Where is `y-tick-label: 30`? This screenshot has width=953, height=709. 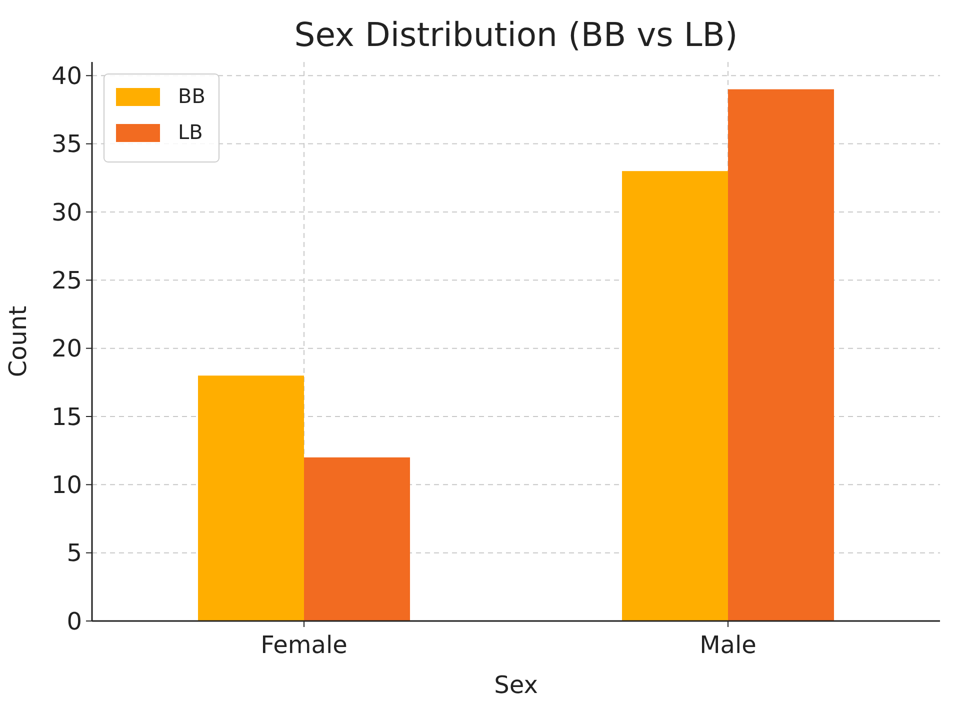 y-tick-label: 30 is located at coordinates (66, 212).